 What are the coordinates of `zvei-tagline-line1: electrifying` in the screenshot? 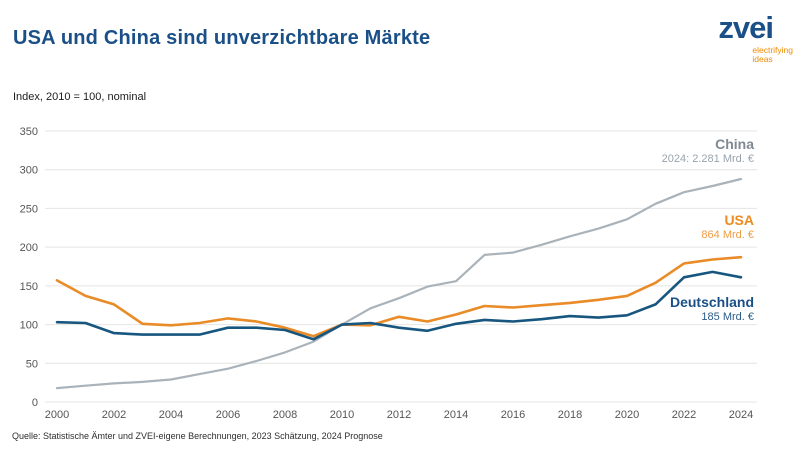 It's located at (772, 50).